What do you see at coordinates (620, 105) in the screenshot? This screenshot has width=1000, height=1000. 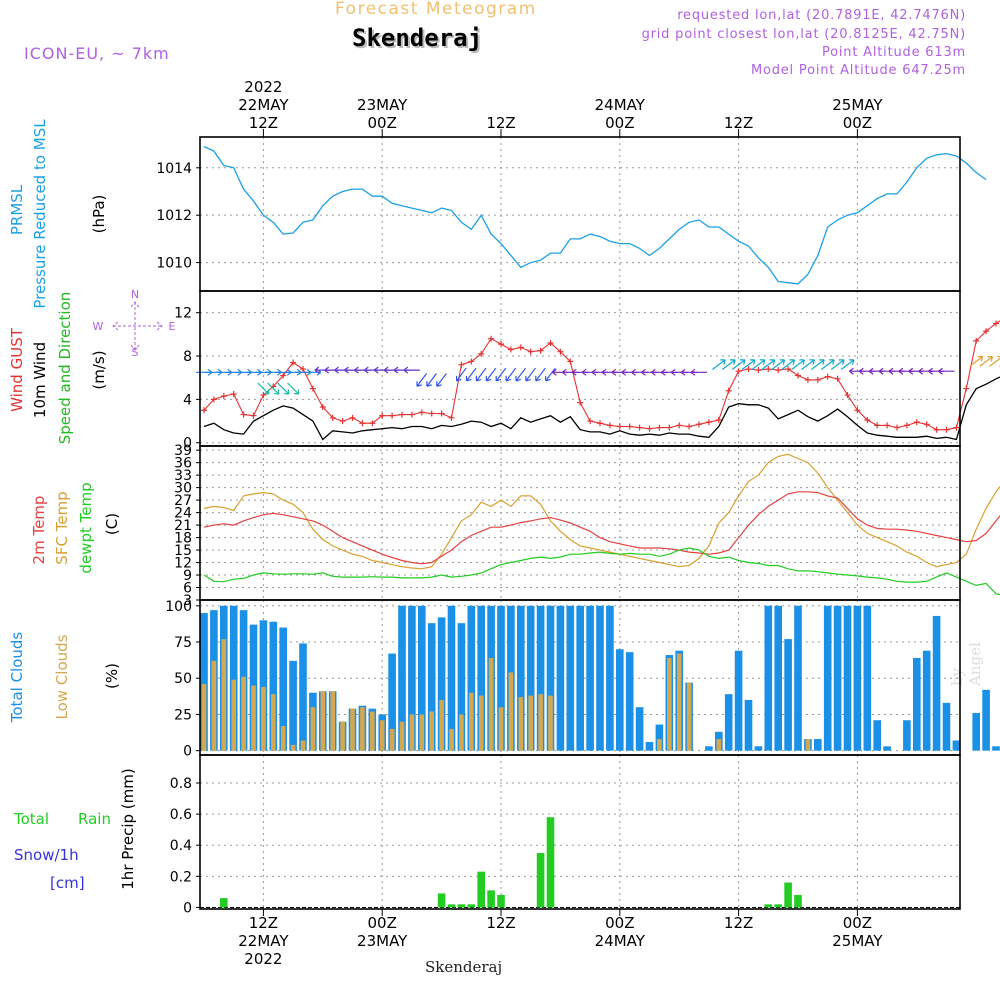 I see `top-time-label: 24MAY` at bounding box center [620, 105].